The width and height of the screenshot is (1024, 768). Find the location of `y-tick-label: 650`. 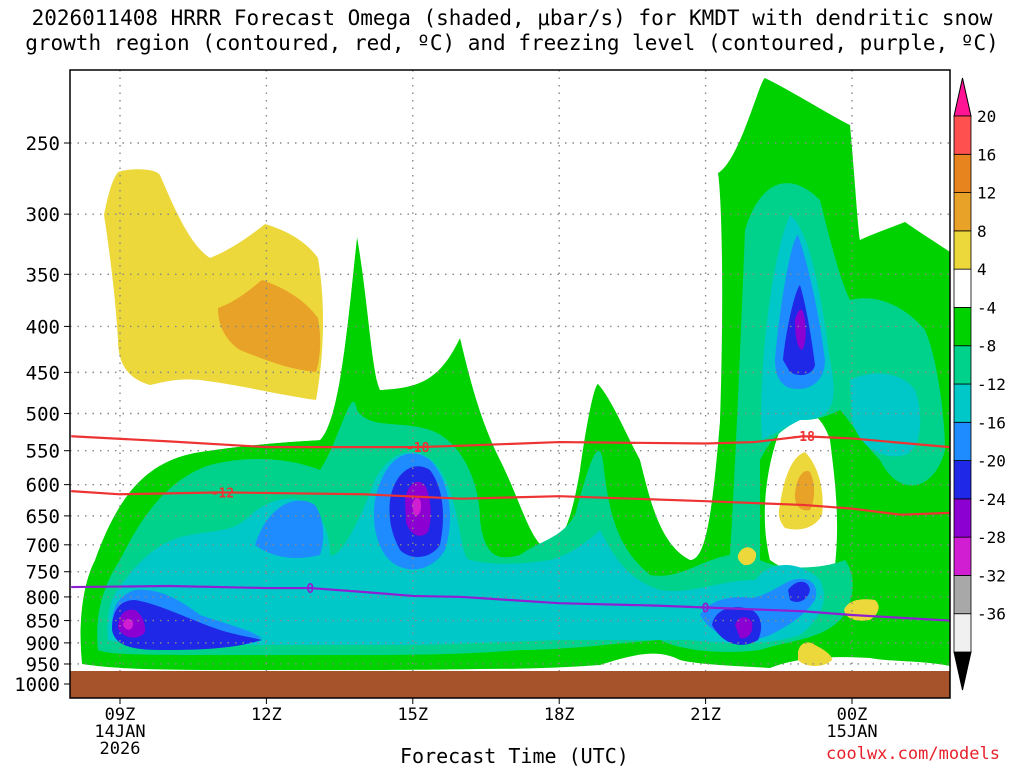

y-tick-label: 650 is located at coordinates (43, 517).